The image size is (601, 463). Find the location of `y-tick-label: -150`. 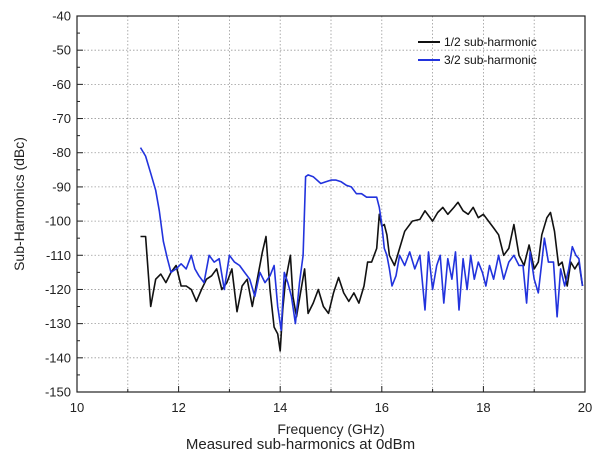

y-tick-label: -150 is located at coordinates (58, 392).